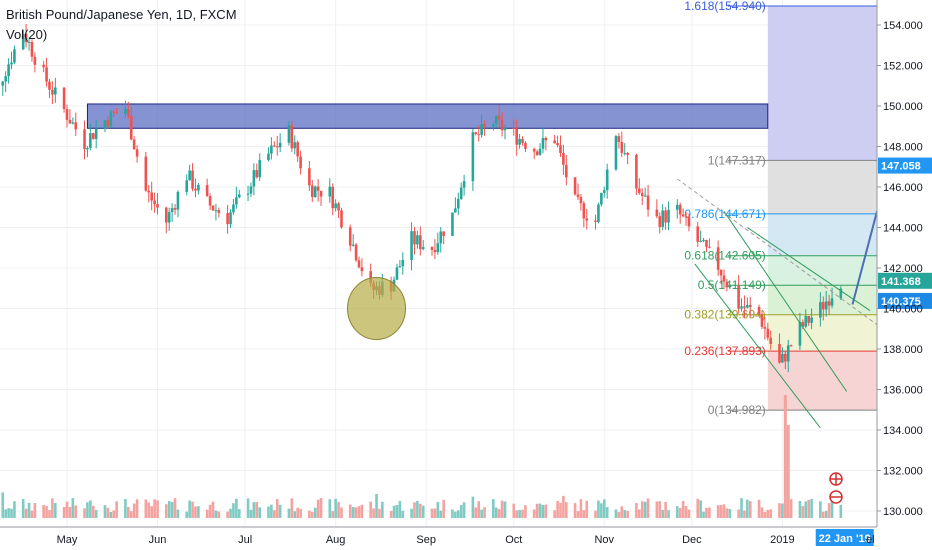 This screenshot has width=932, height=550. I want to click on trend-line-dashed, so click(777, 252).